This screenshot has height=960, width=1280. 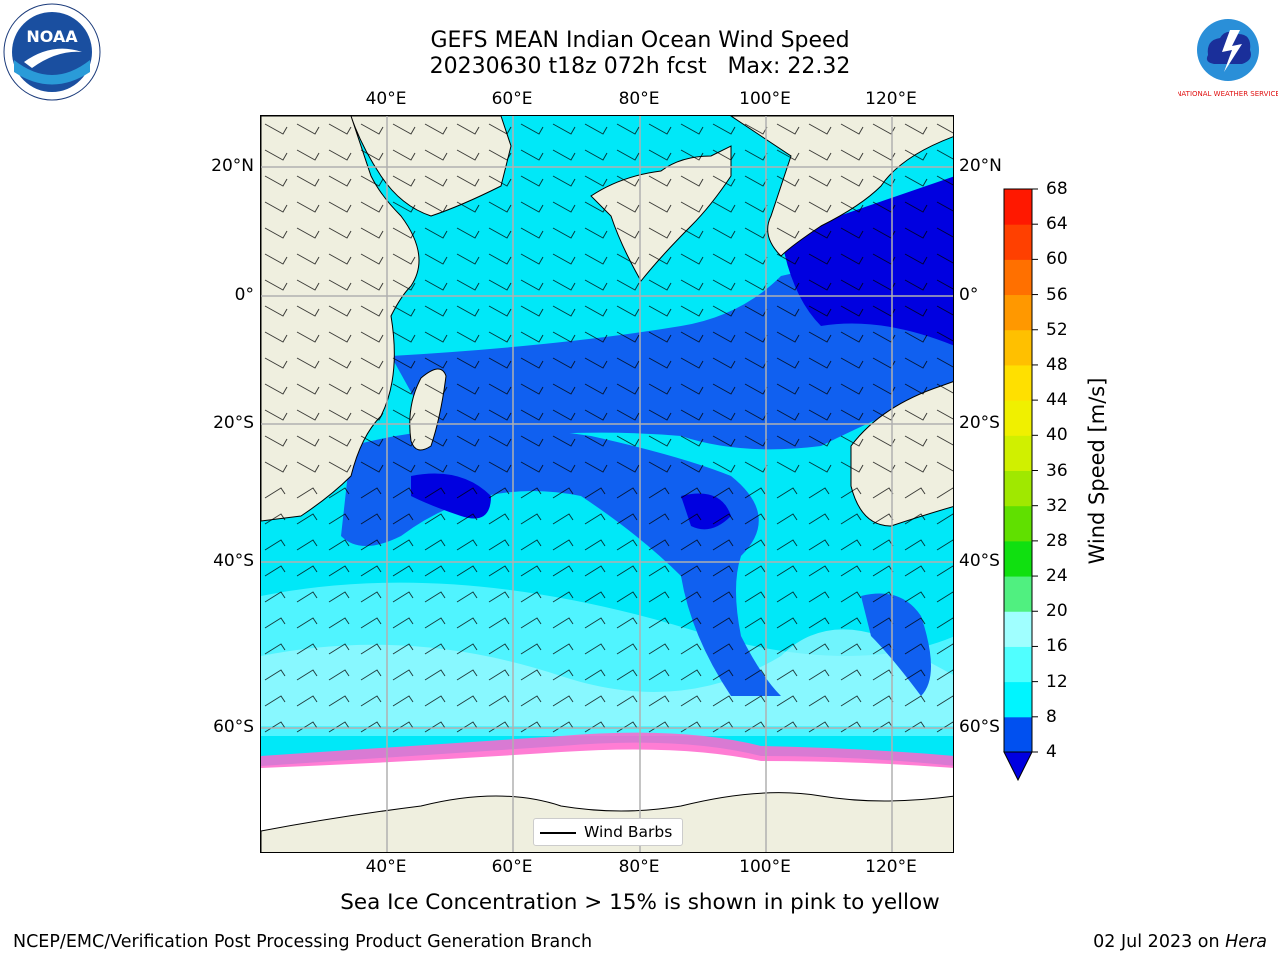 What do you see at coordinates (1051, 716) in the screenshot?
I see `colorbar-tick-label: 8` at bounding box center [1051, 716].